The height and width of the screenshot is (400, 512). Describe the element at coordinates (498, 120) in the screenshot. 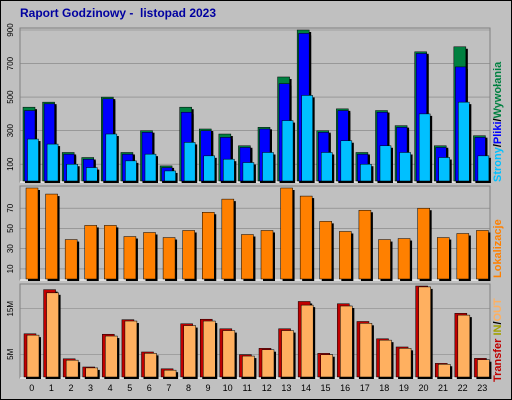

I see `ylabel-sep-2: /` at that location.